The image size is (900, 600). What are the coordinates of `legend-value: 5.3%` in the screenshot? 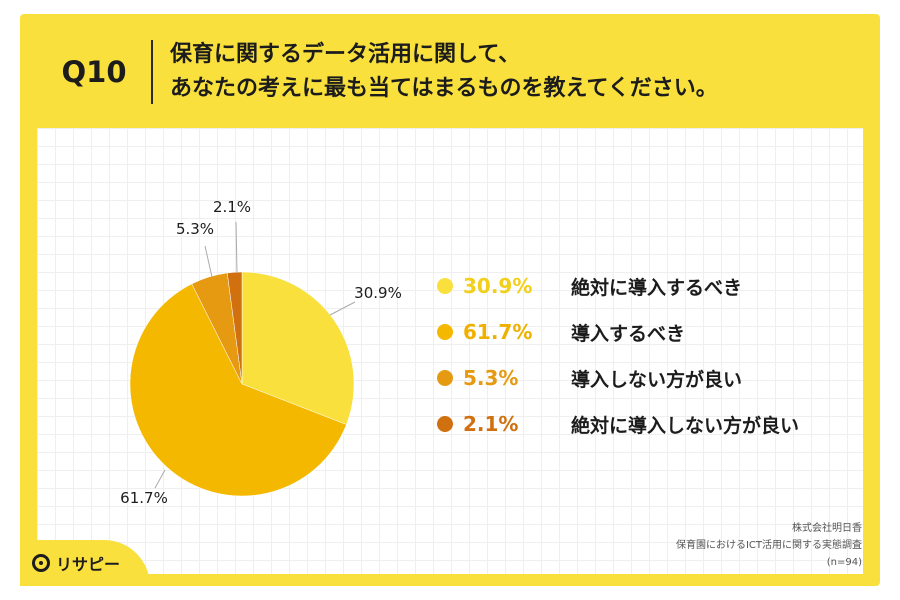 It's located at (491, 378).